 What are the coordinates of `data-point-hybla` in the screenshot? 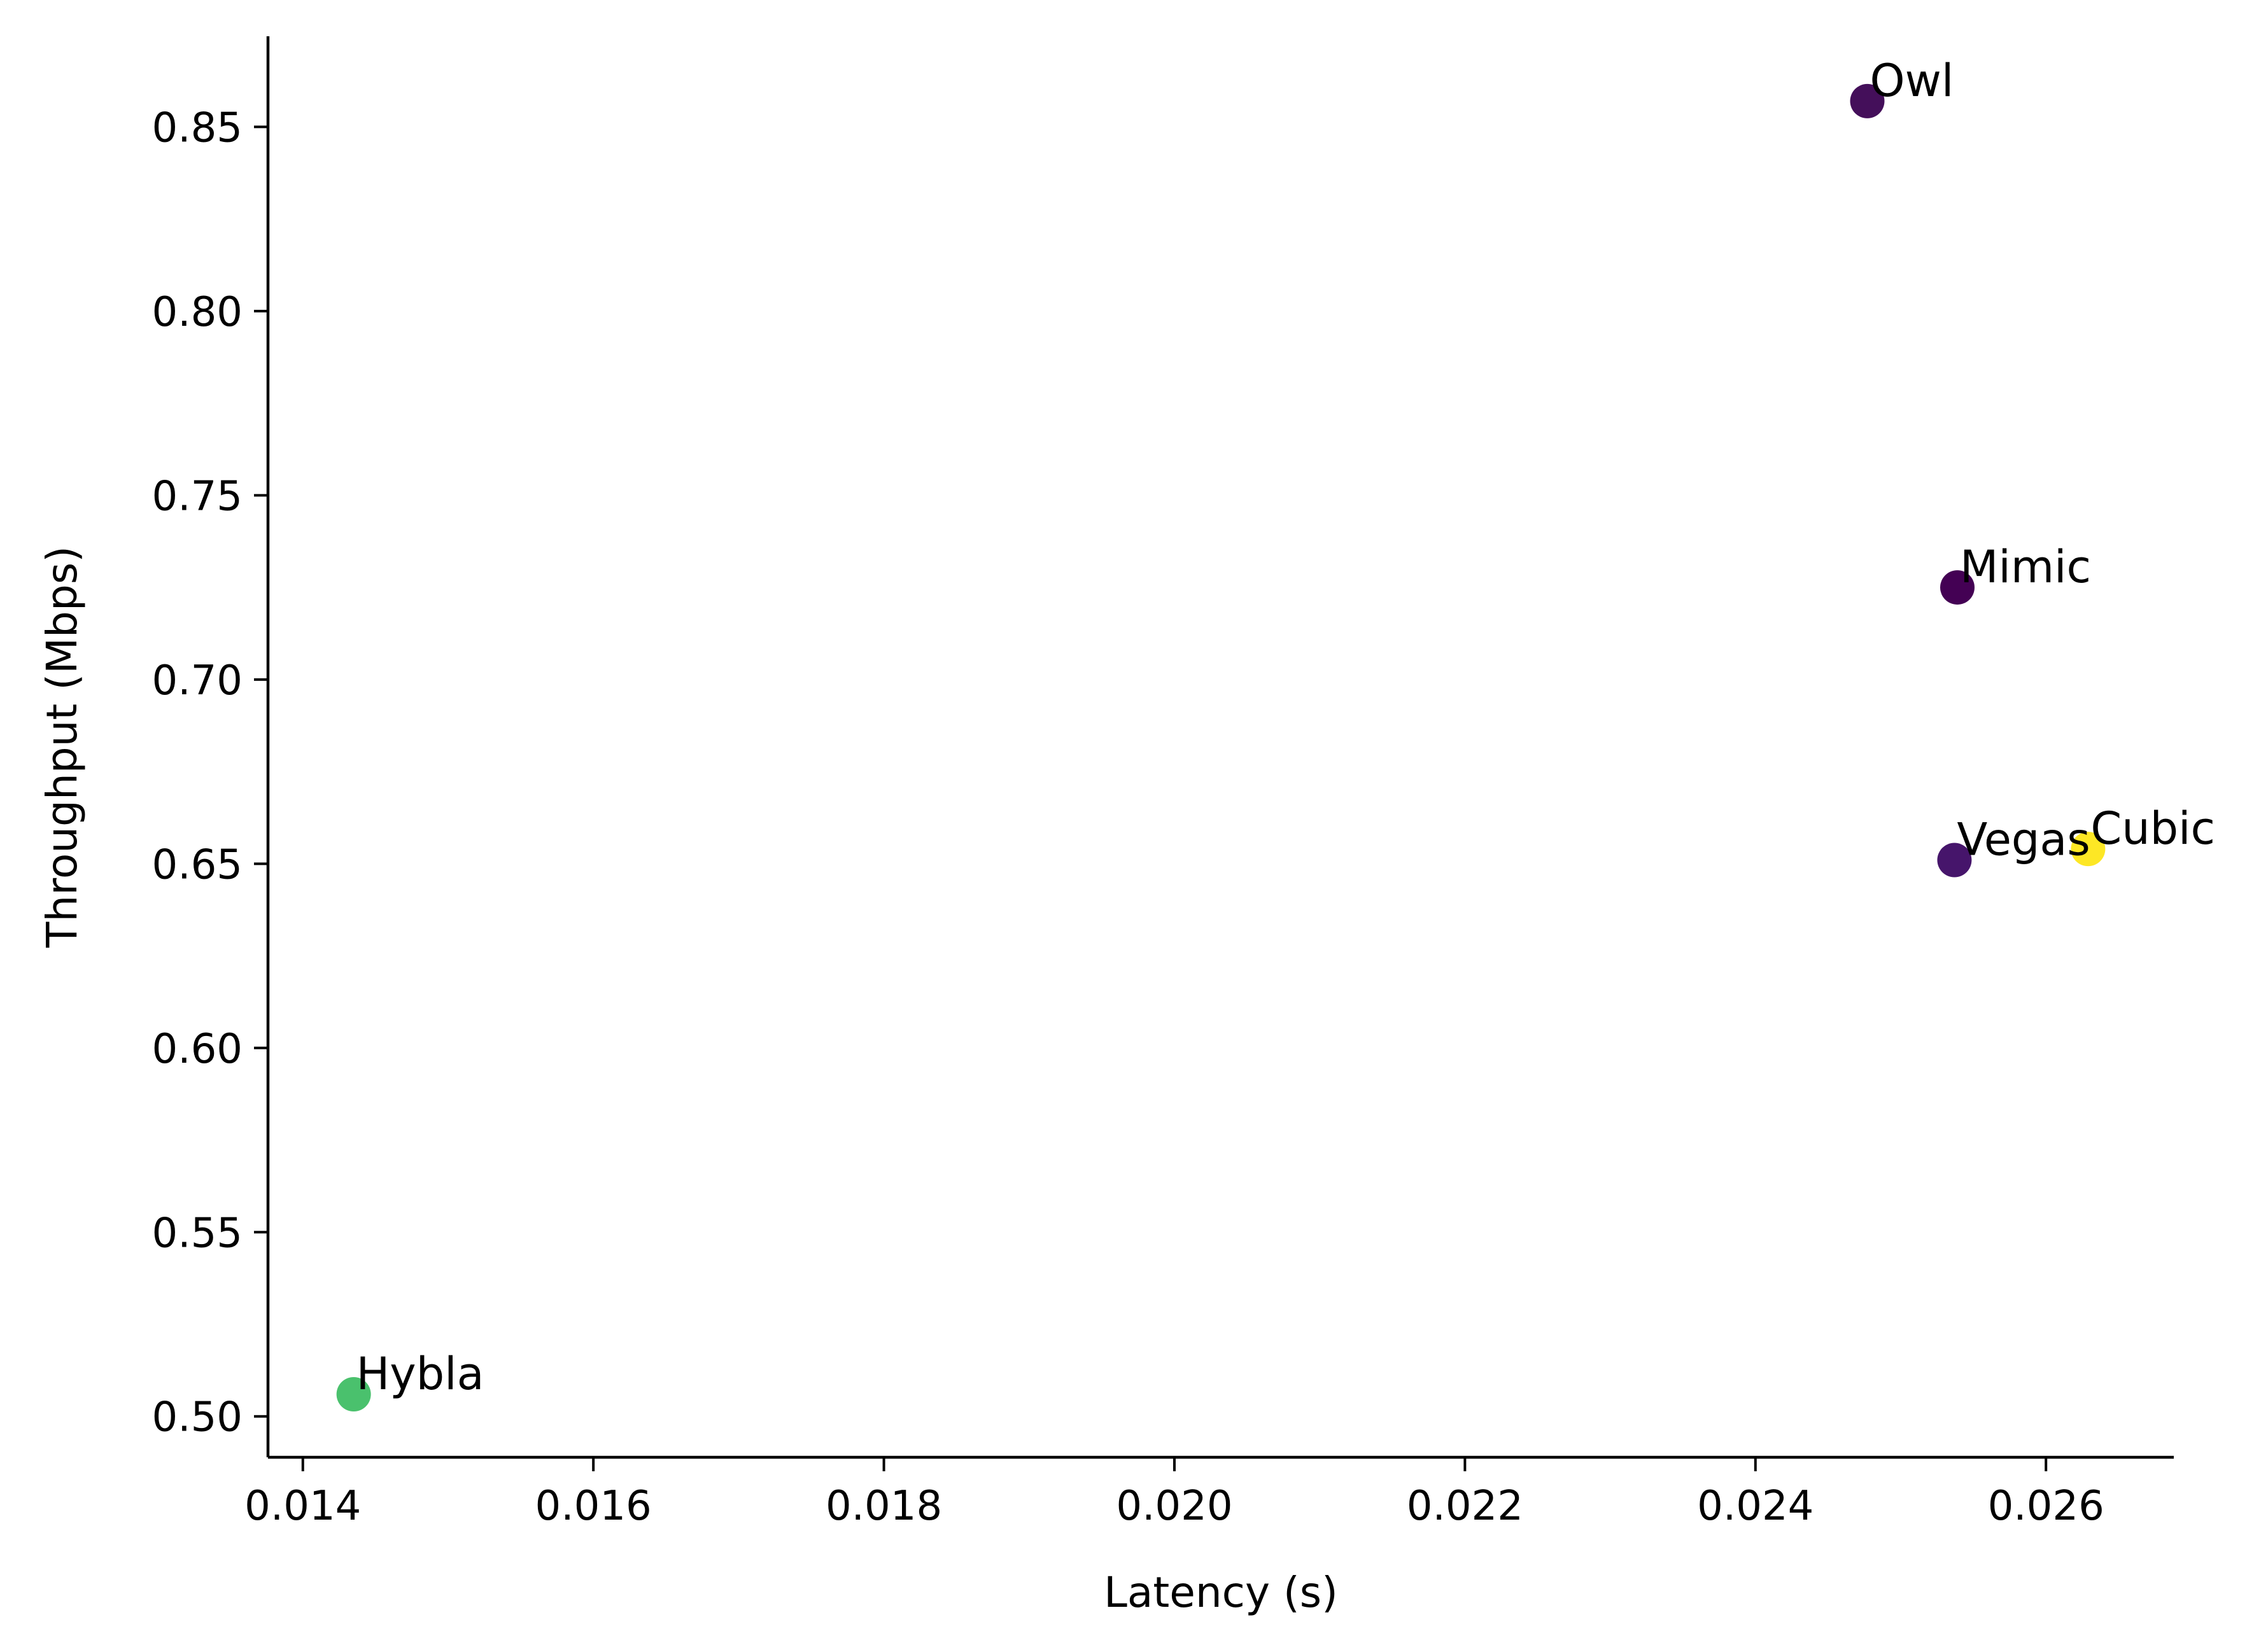 It's located at (353, 1394).